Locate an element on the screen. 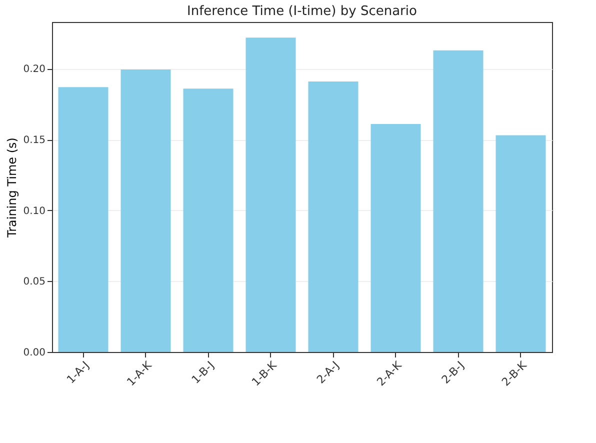 This screenshot has width=596, height=443. y-tick-label: 0.00 is located at coordinates (34, 353).